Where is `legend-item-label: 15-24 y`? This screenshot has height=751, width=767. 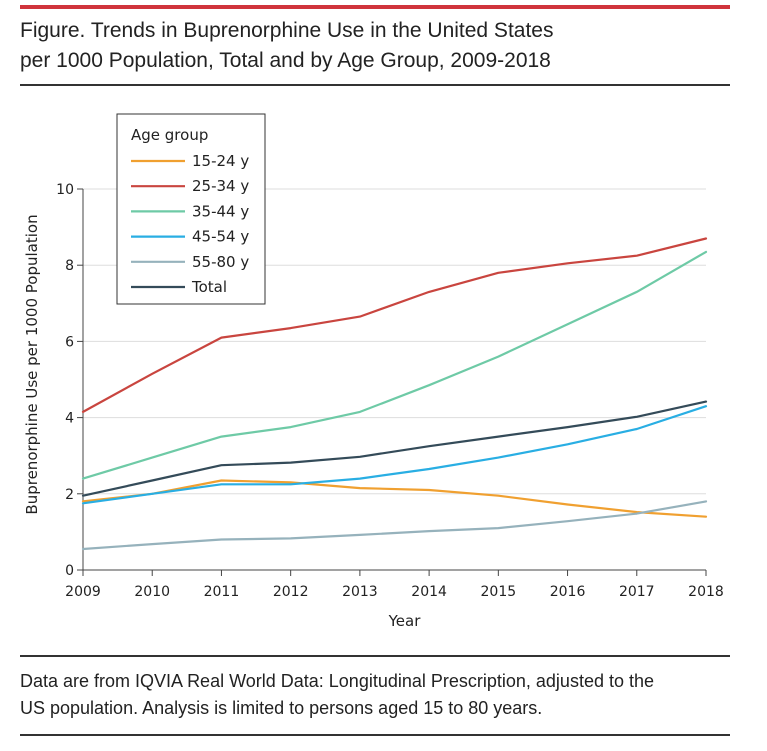
legend-item-label: 15-24 y is located at coordinates (220, 161).